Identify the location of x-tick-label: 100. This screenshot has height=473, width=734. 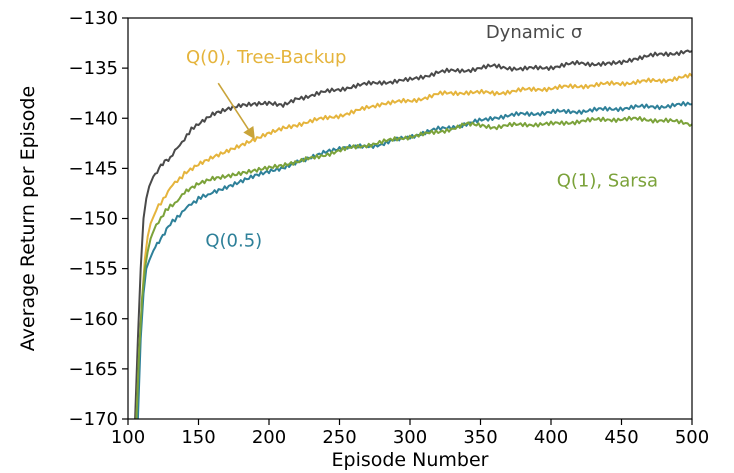
(128, 437).